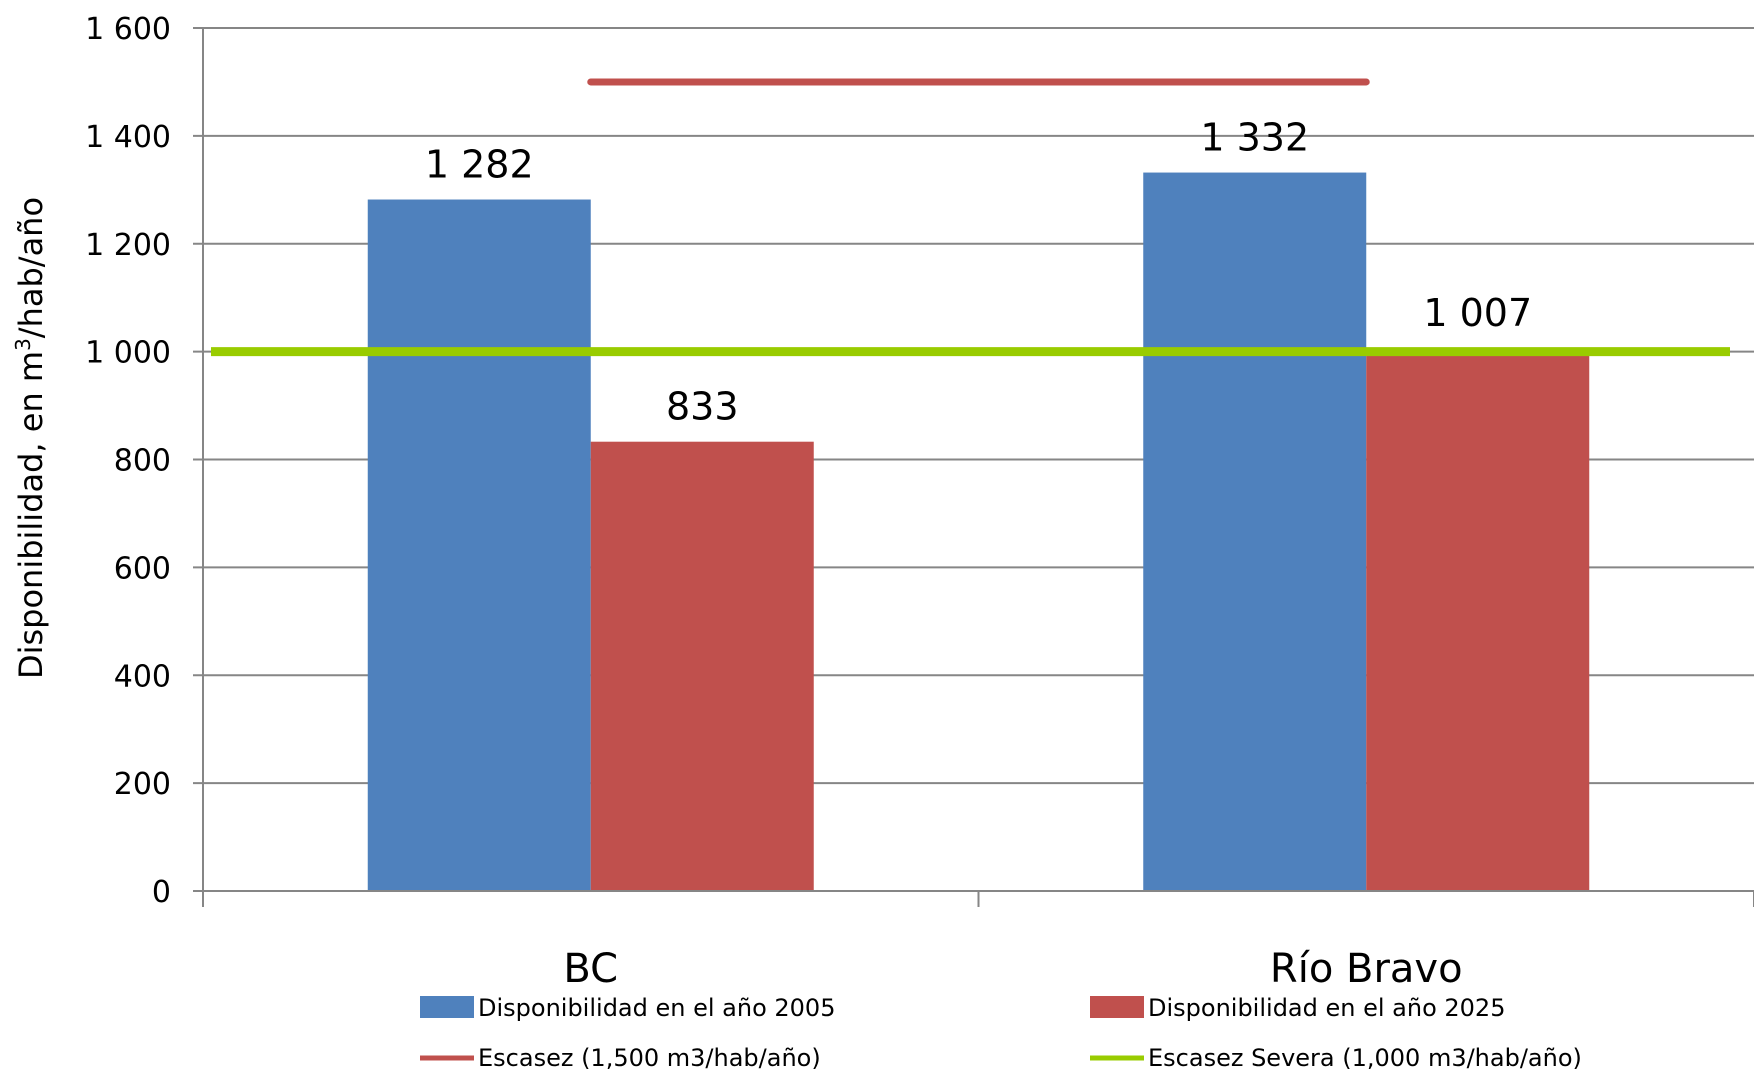 The height and width of the screenshot is (1084, 1754). What do you see at coordinates (479, 165) in the screenshot?
I see `data-label: 1 282` at bounding box center [479, 165].